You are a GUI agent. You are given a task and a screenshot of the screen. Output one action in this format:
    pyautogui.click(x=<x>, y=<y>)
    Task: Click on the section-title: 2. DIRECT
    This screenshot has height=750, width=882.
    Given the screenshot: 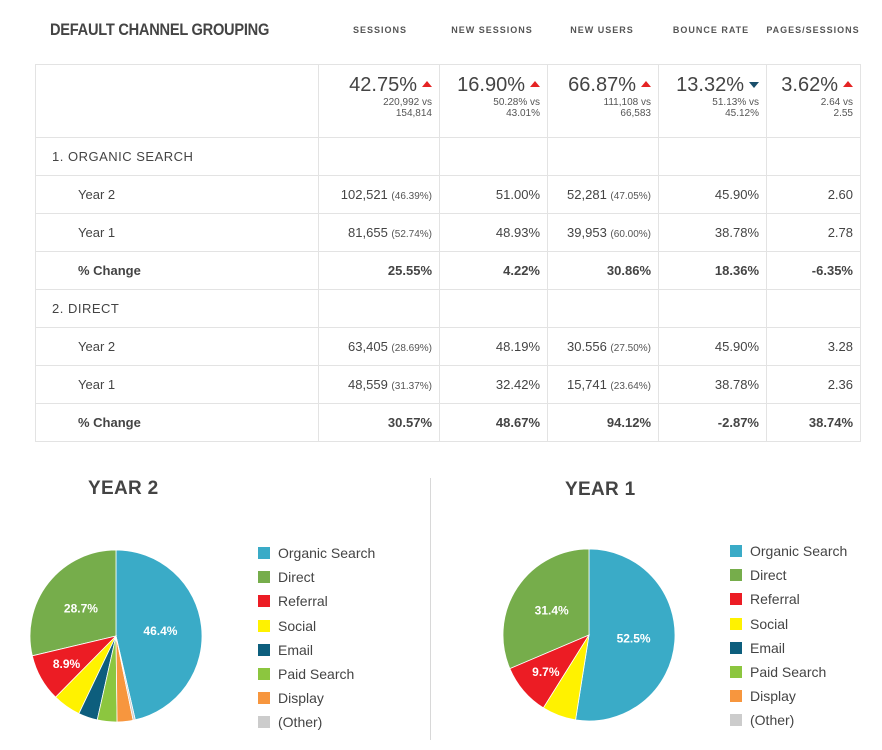 What is the action you would take?
    pyautogui.click(x=177, y=308)
    